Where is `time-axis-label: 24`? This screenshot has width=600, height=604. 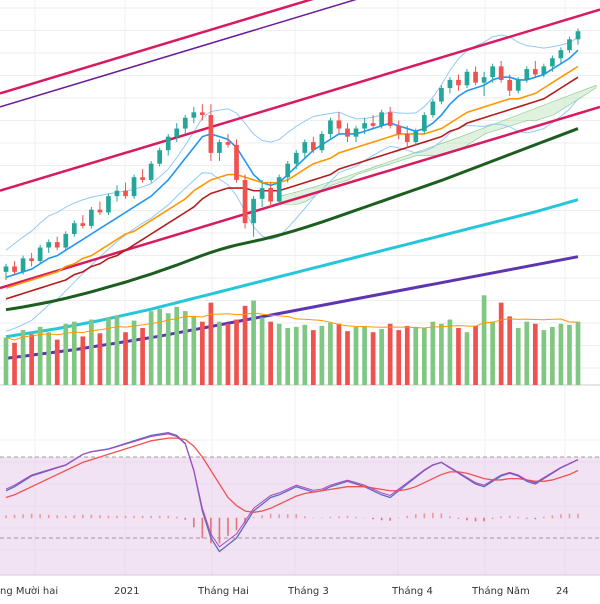
time-axis-label: 24 is located at coordinates (562, 591).